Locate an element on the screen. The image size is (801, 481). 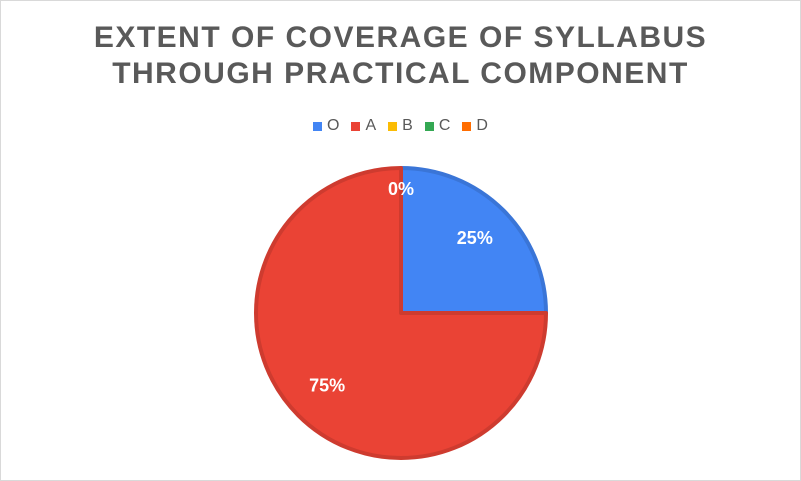
legend-item-b: B is located at coordinates (400, 126).